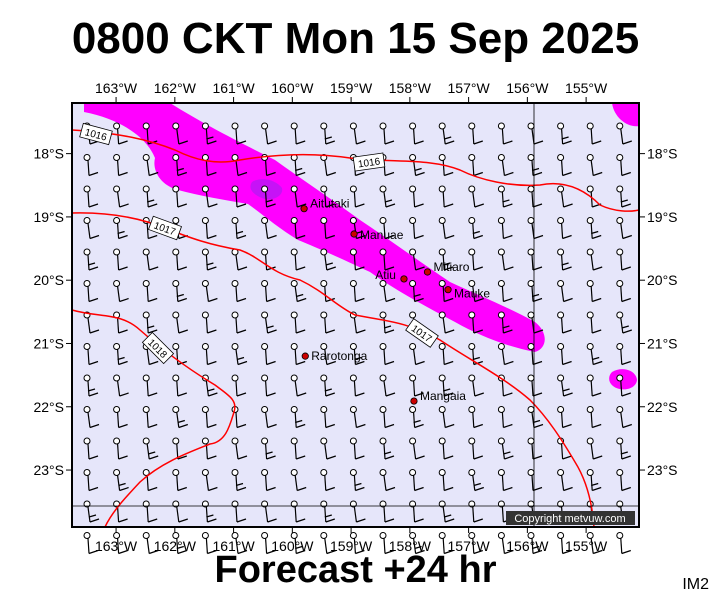  What do you see at coordinates (304, 209) in the screenshot?
I see `island-marker` at bounding box center [304, 209].